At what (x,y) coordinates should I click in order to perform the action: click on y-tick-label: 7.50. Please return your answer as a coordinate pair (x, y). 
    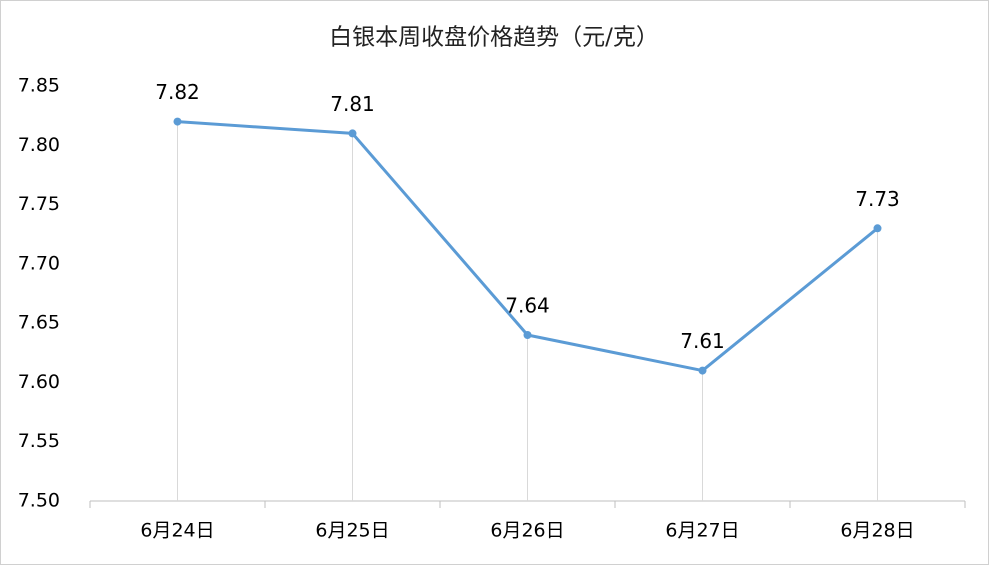
    Looking at the image, I should click on (39, 501).